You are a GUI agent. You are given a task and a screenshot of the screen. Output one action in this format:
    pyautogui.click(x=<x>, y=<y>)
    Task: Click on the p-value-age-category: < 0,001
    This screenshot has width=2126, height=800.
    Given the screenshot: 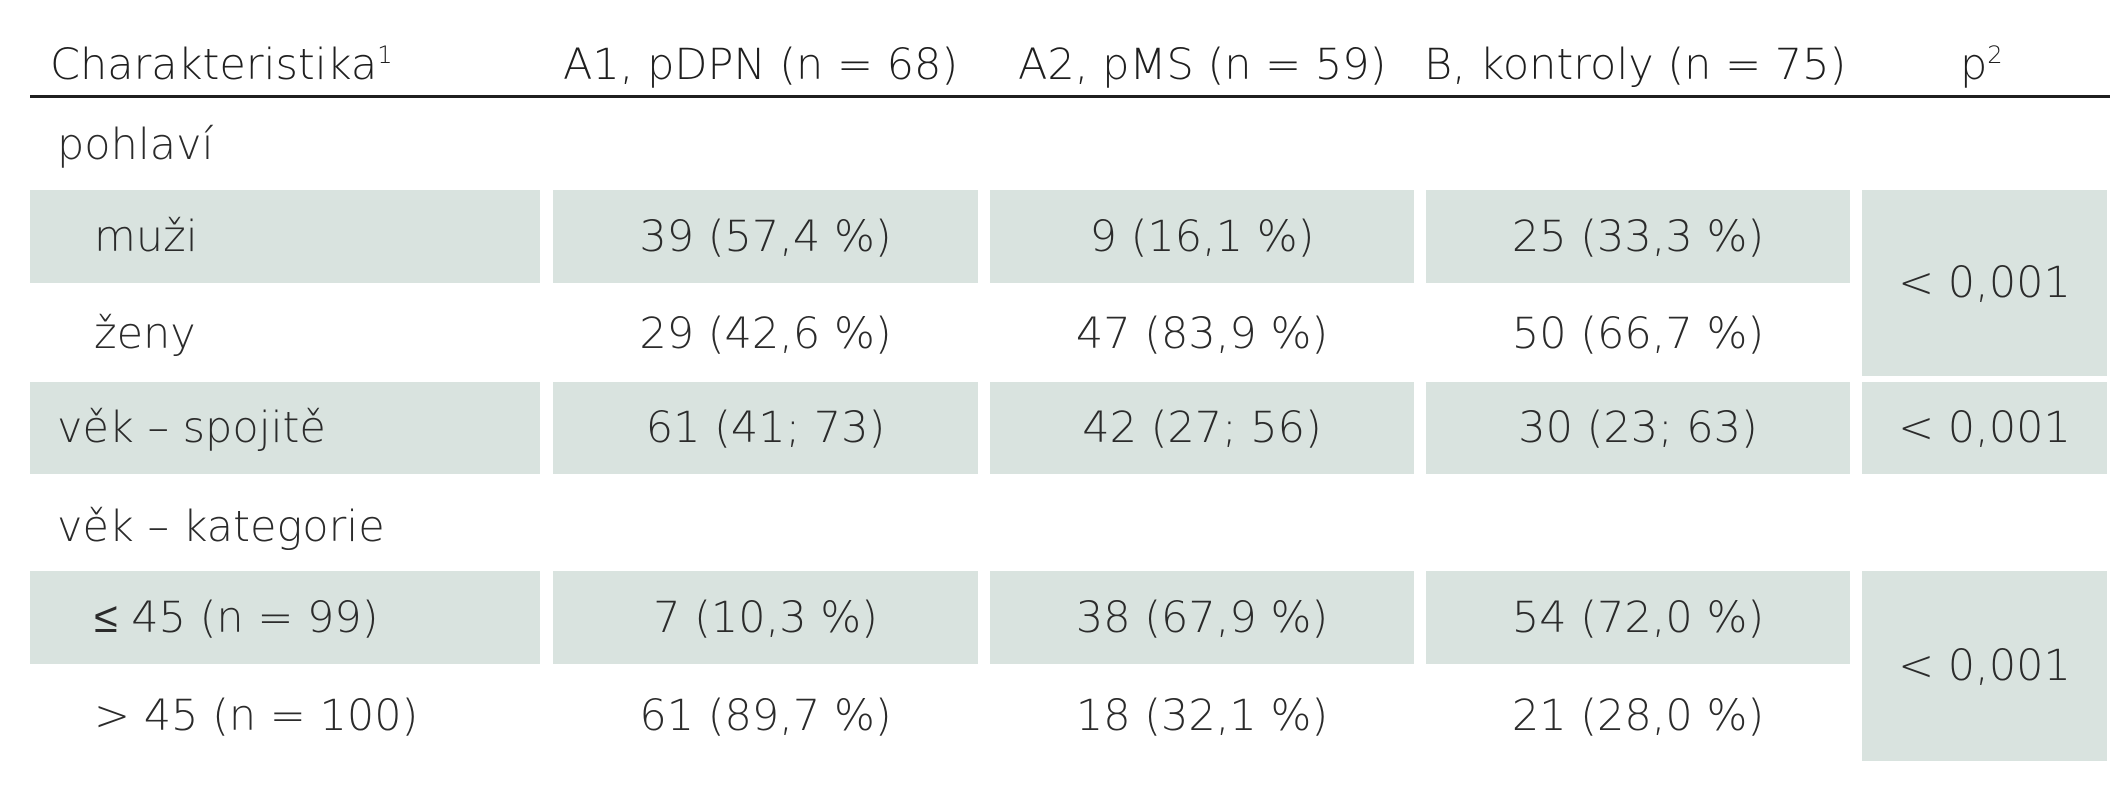 What is the action you would take?
    pyautogui.click(x=1984, y=666)
    